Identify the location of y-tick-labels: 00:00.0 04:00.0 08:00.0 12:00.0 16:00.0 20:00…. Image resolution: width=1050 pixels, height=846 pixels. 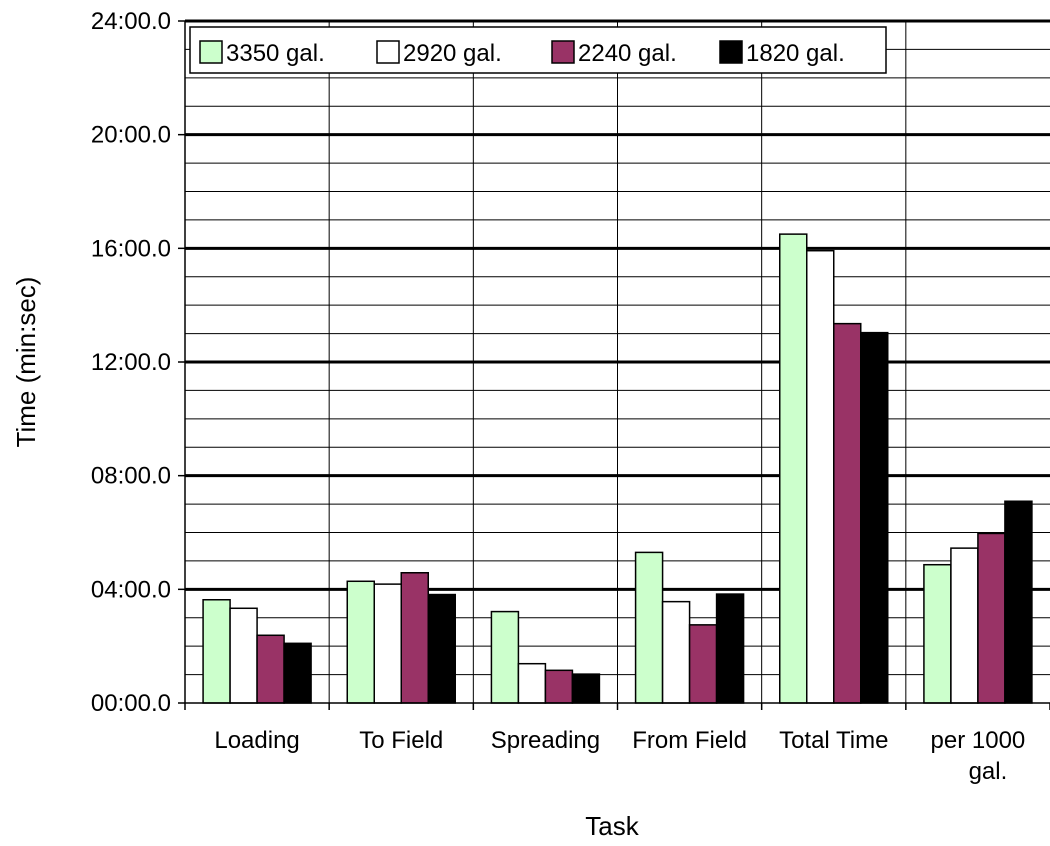
(131, 362).